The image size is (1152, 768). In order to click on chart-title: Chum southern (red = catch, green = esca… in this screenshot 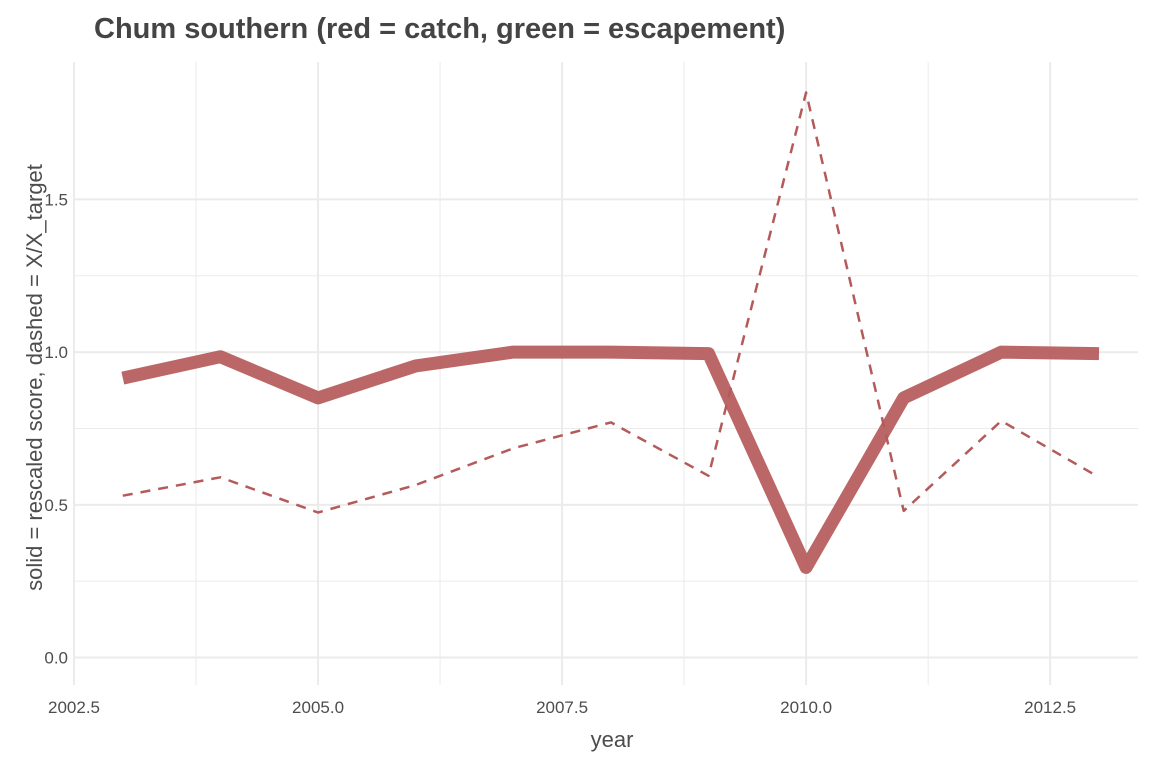, I will do `click(439, 29)`.